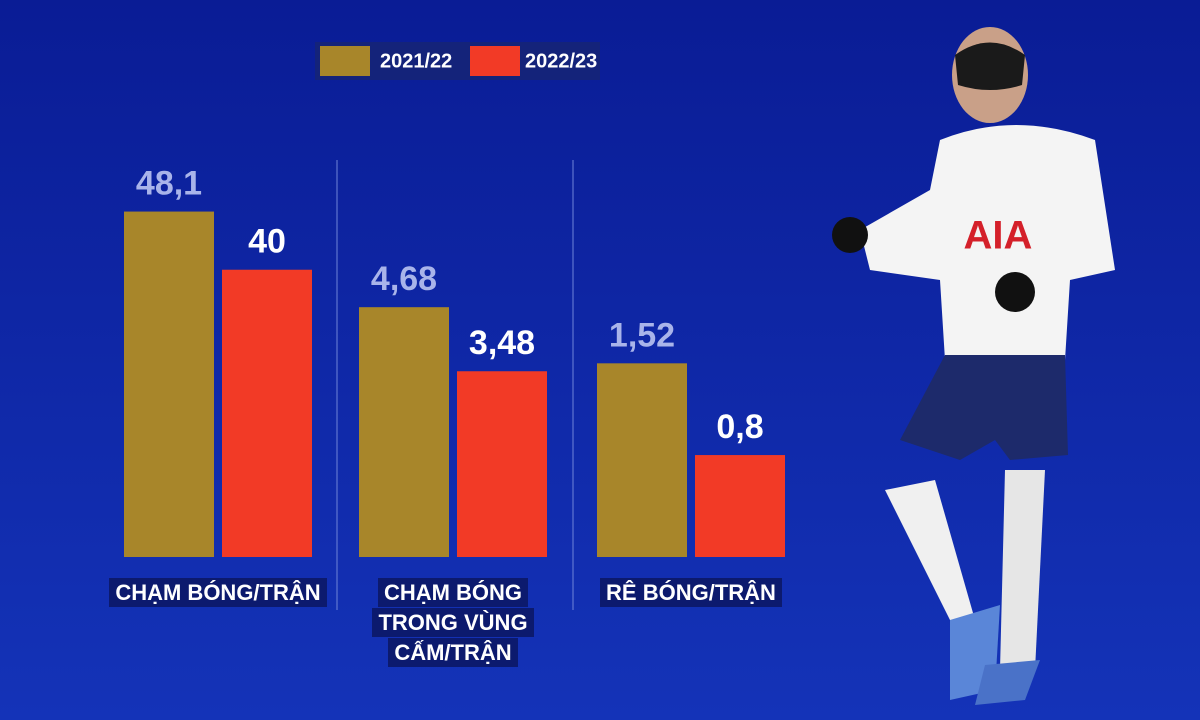  I want to click on value-label: 1,52, so click(642, 335).